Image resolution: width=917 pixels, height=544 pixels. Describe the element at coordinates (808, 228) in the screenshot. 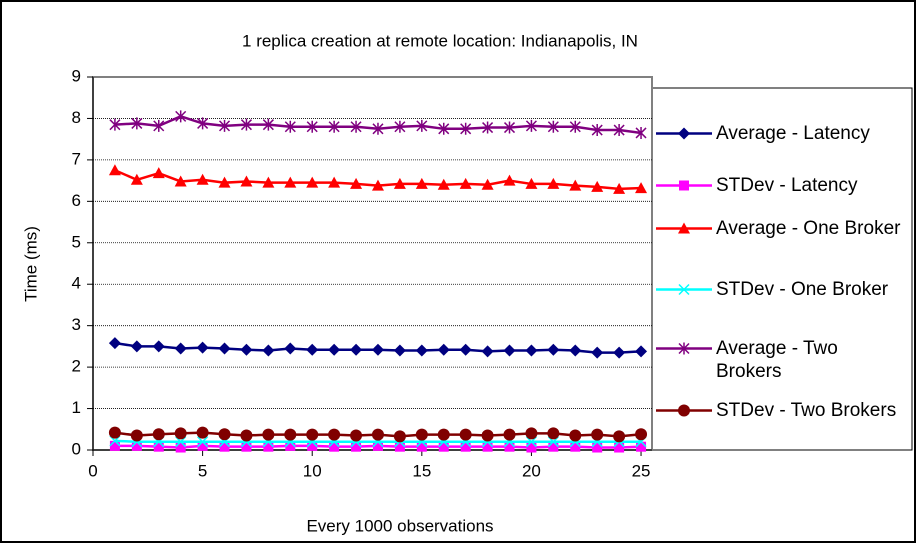

I see `legend-label: Average - One Broker` at that location.